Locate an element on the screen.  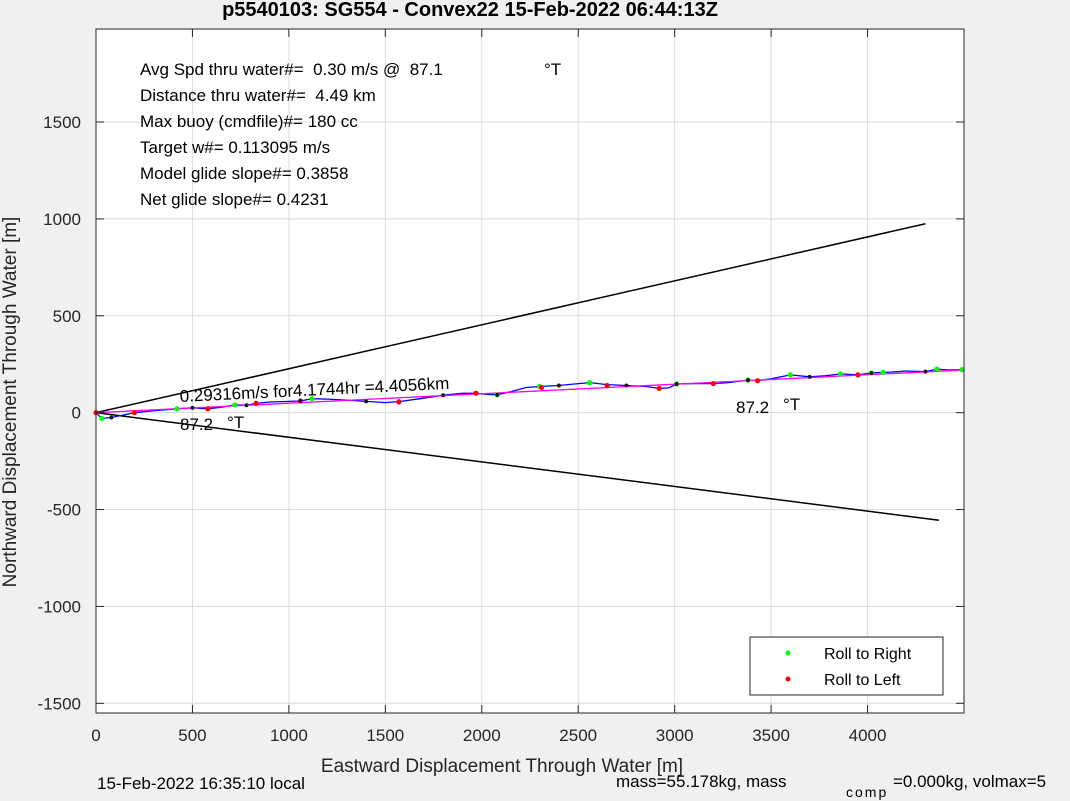
x-tick-label: 3000 is located at coordinates (675, 735).